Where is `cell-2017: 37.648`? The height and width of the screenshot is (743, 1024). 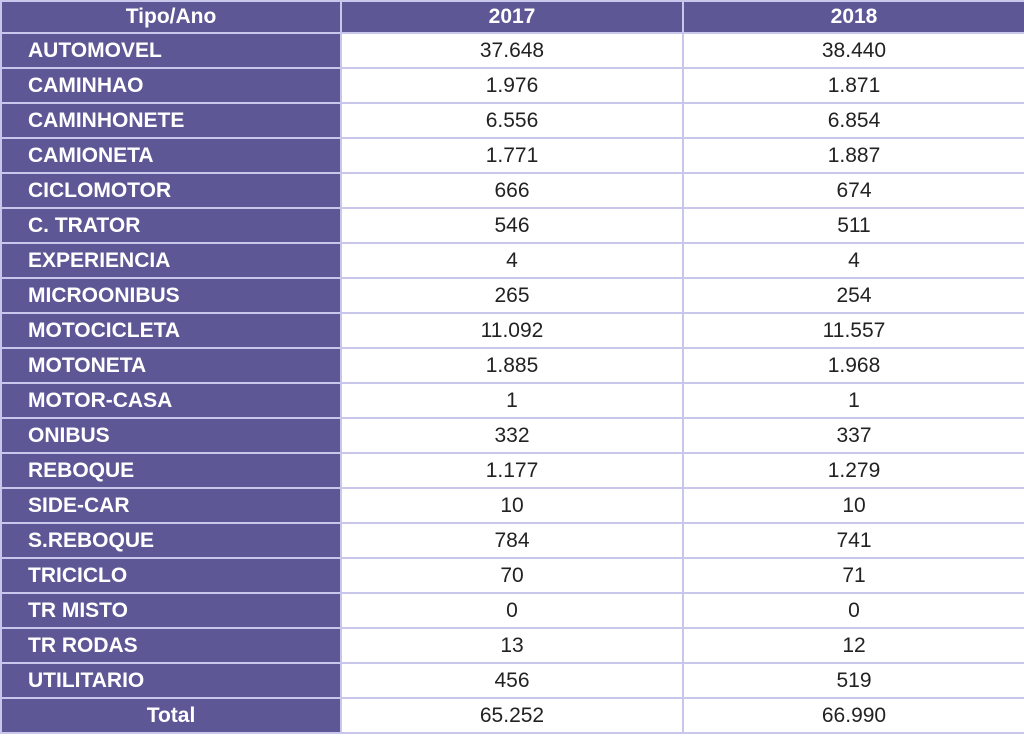
cell-2017: 37.648 is located at coordinates (512, 50).